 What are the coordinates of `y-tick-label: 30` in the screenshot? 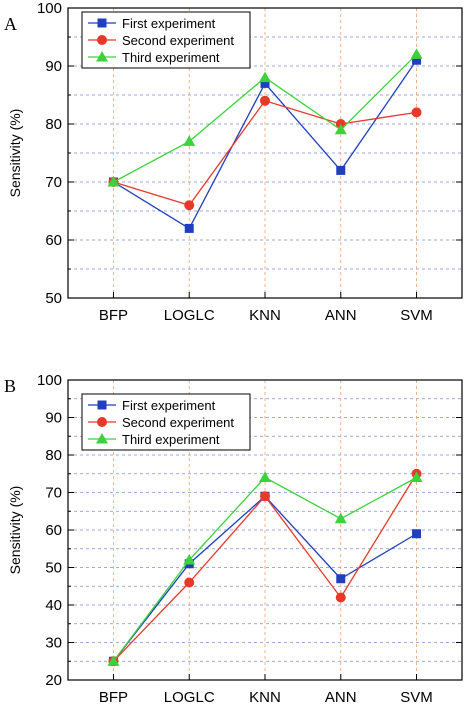 It's located at (53, 643).